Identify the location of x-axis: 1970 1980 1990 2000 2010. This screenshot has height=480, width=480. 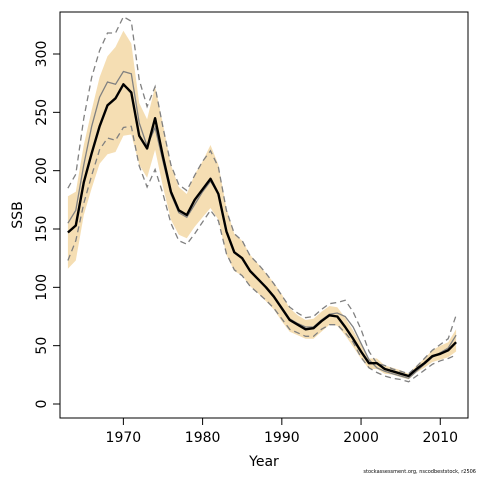
(282, 432).